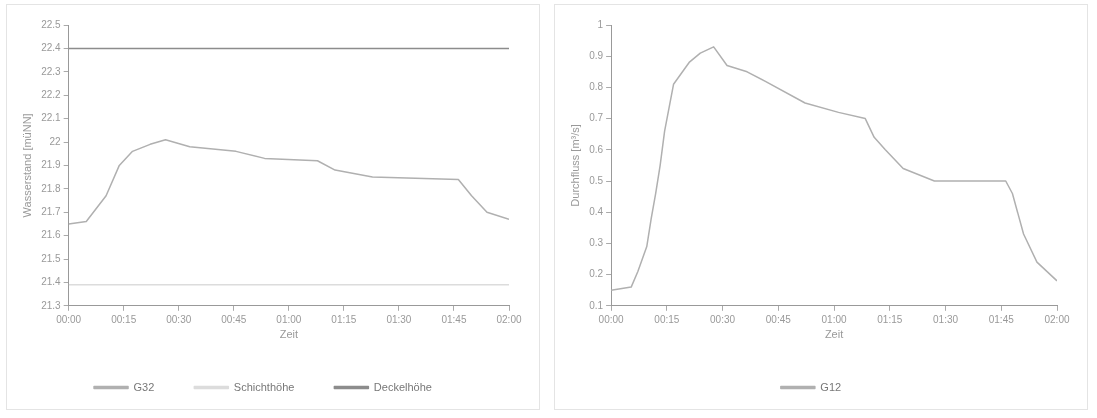 The image size is (1097, 418). What do you see at coordinates (55, 141) in the screenshot?
I see `y-tick-label: 22` at bounding box center [55, 141].